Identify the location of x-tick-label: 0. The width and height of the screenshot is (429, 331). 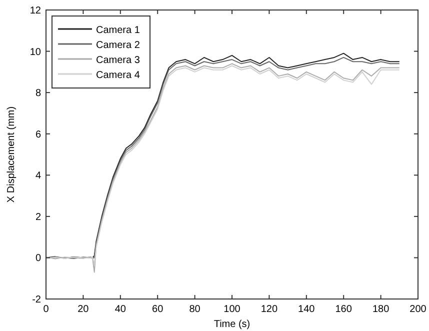
(46, 309).